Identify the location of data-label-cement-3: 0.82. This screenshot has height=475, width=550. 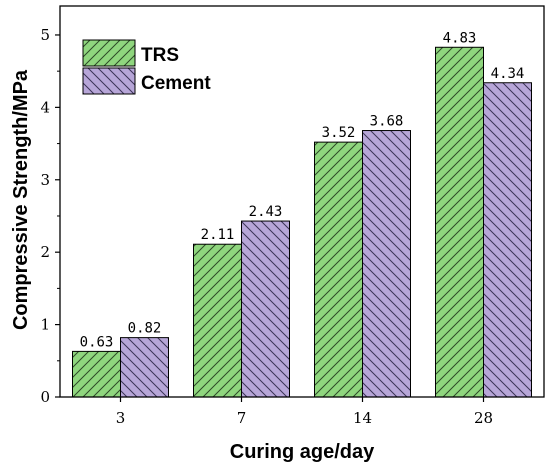
(145, 329).